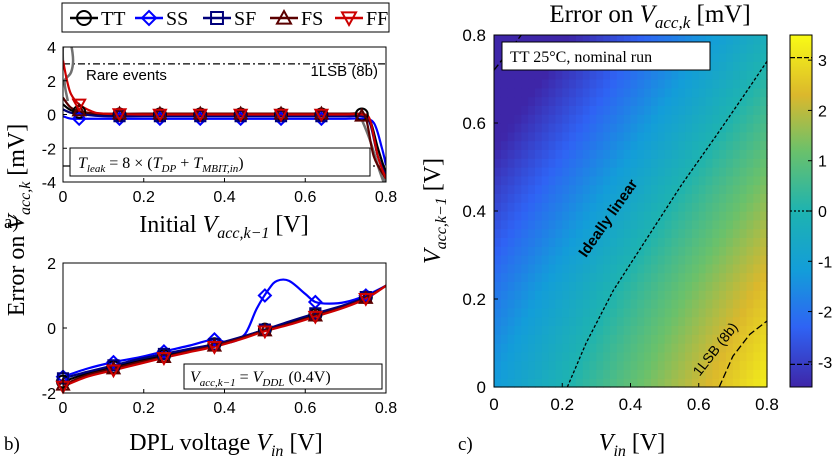 The width and height of the screenshot is (832, 461). What do you see at coordinates (366, 299) in the screenshot?
I see `series-marker-ff` at bounding box center [366, 299].